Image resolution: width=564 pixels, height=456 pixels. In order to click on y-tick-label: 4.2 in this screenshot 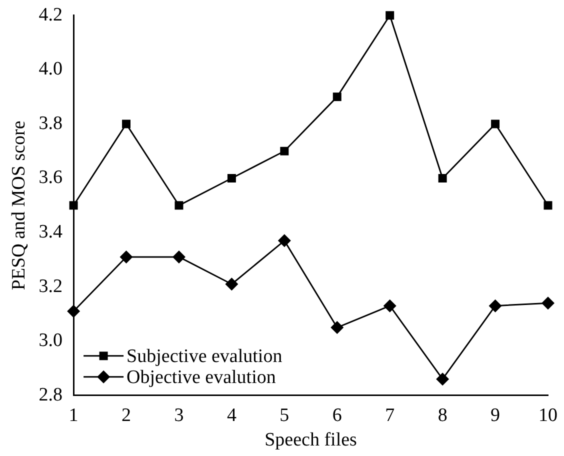, I will do `click(50, 15)`.